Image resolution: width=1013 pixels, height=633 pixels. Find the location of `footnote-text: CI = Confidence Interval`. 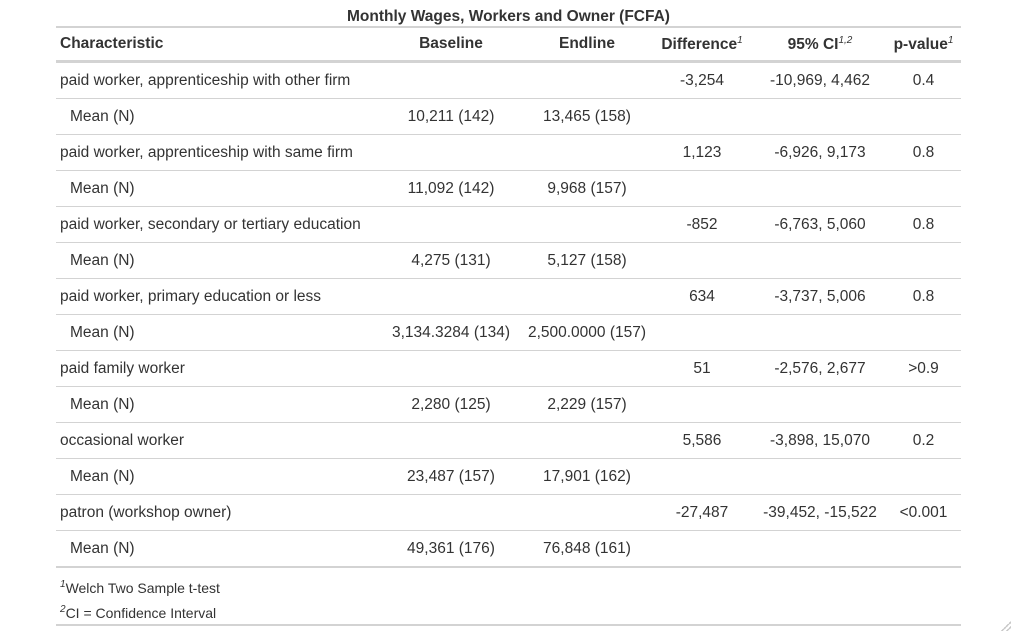

footnote-text: CI = Confidence Interval is located at coordinates (141, 613).